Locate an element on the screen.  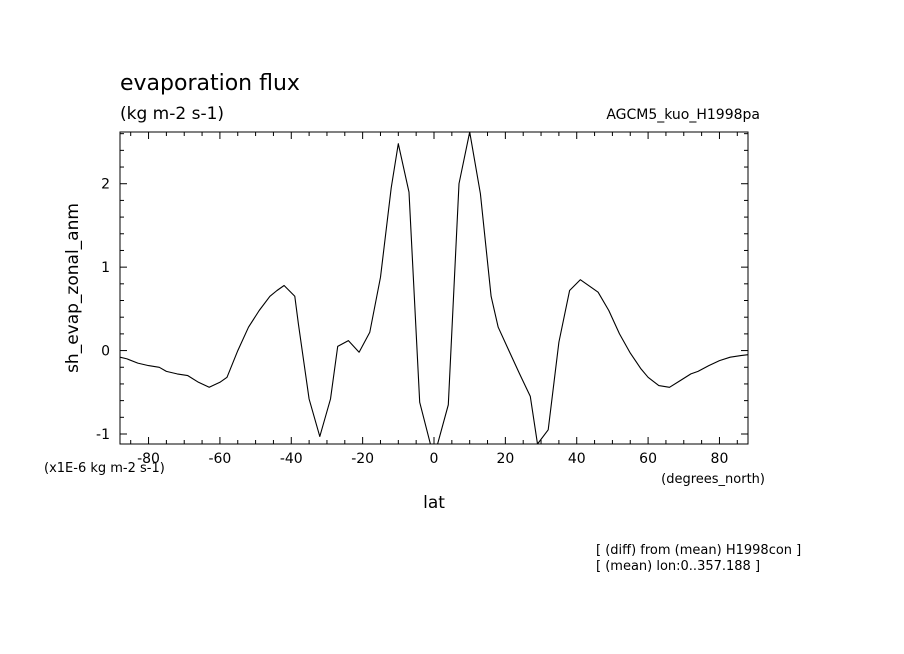
y-tick-label: -1 is located at coordinates (103, 435).